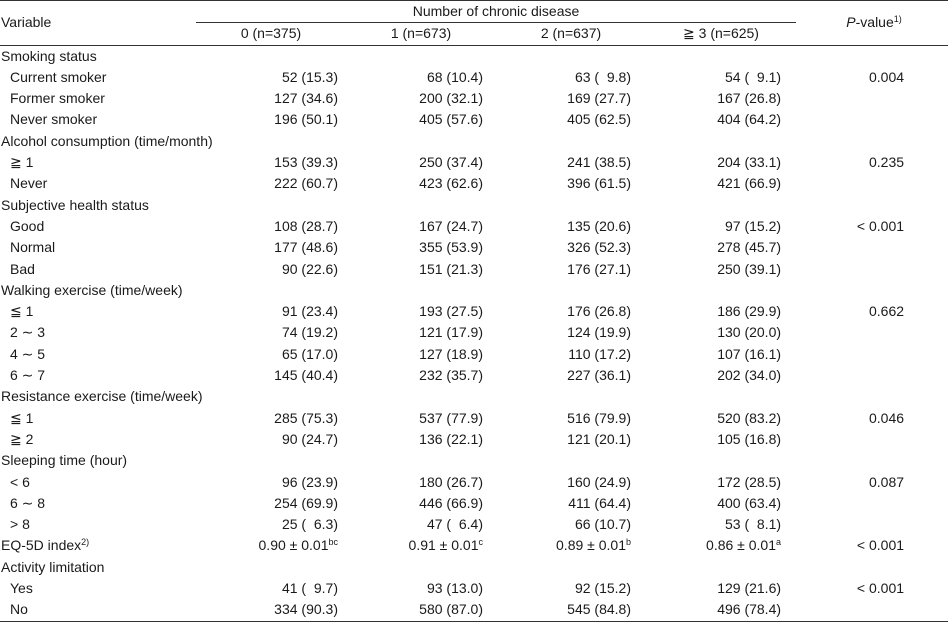 Image resolution: width=948 pixels, height=622 pixels. Describe the element at coordinates (602, 76) in the screenshot. I see `cell-value: 63 ( 9.8)` at that location.